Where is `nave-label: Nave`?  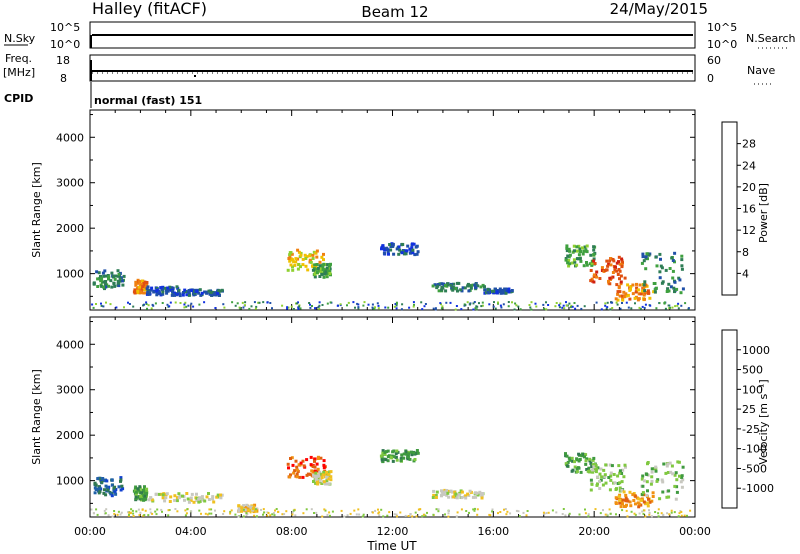 nave-label: Nave is located at coordinates (761, 70).